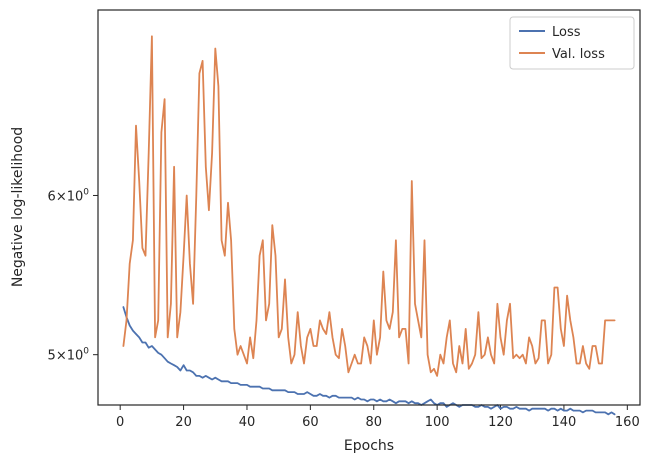 Image resolution: width=651 pixels, height=464 pixels. I want to click on y-tick-label: 5×100, so click(69, 355).